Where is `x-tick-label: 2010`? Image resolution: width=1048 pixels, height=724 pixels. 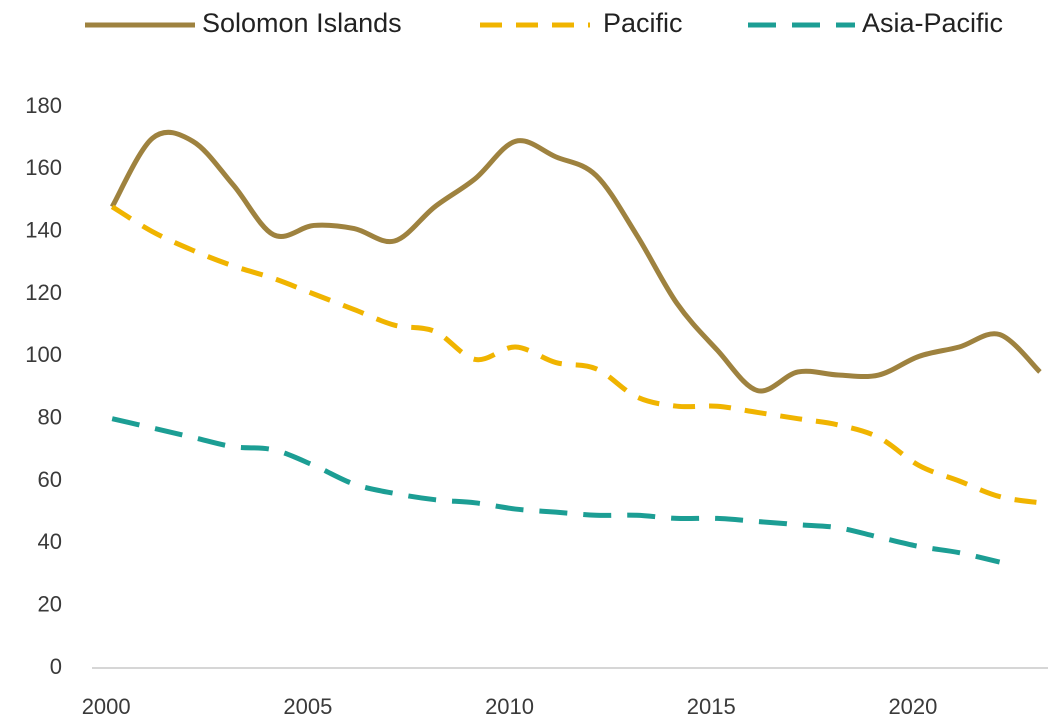 x-tick-label: 2010 is located at coordinates (509, 706).